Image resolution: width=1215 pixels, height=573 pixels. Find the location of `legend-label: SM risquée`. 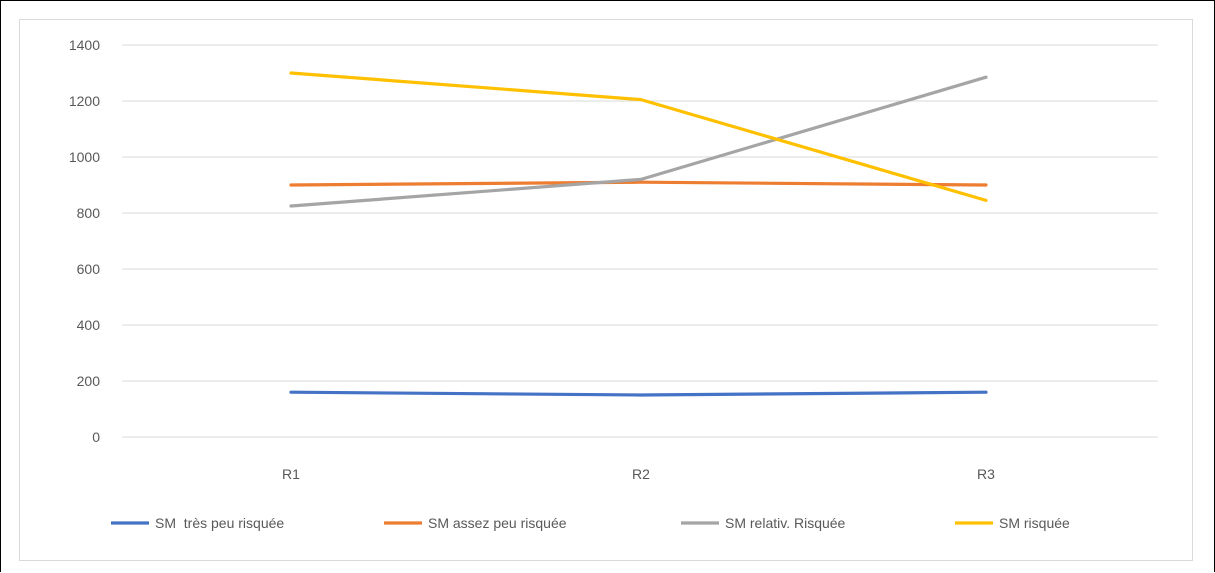

legend-label: SM risquée is located at coordinates (1034, 523).